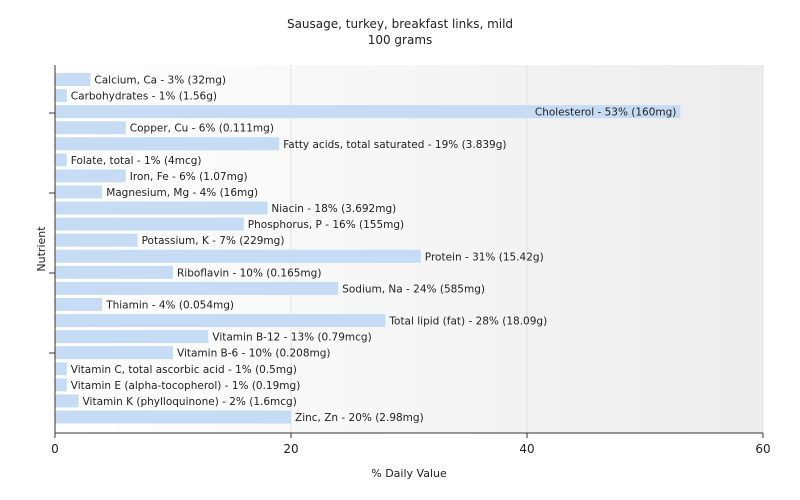 This screenshot has height=500, width=800. What do you see at coordinates (160, 81) in the screenshot?
I see `data-label-0: Calcium, Ca - 3% (32mg)` at bounding box center [160, 81].